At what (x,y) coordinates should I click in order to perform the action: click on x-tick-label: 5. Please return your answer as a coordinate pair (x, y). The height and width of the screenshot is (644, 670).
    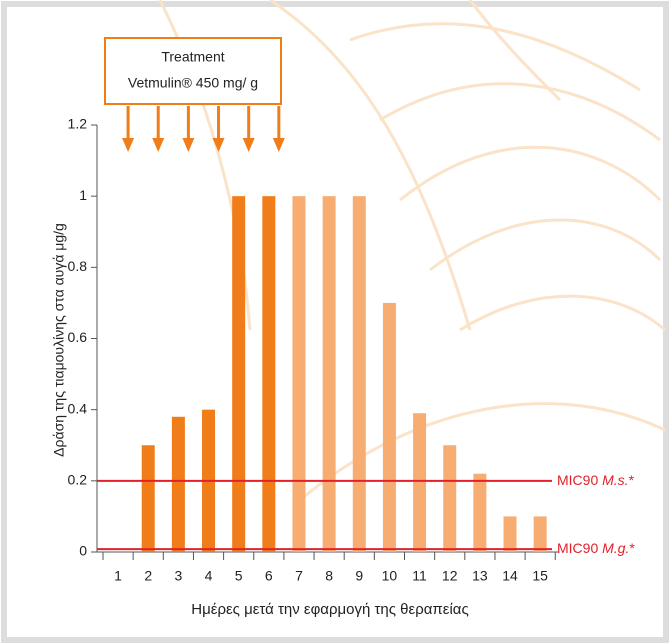
    Looking at the image, I should click on (239, 576).